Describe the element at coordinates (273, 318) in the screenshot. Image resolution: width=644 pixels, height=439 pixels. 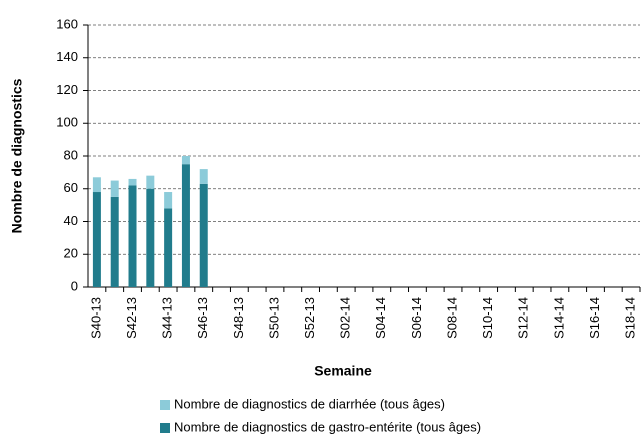
I see `x-tick-label: S50-13` at that location.